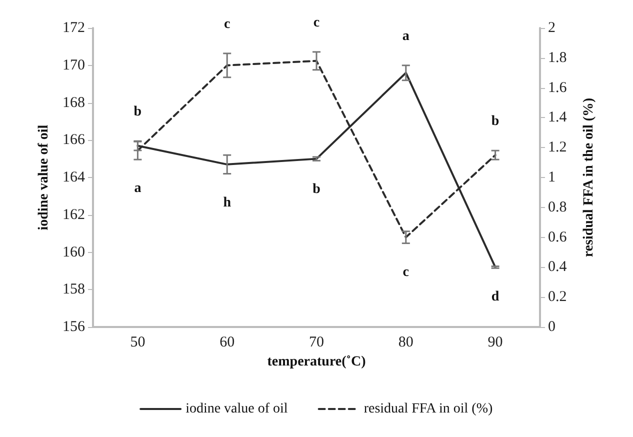  Describe the element at coordinates (495, 342) in the screenshot. I see `x-tick-label: 90` at that location.